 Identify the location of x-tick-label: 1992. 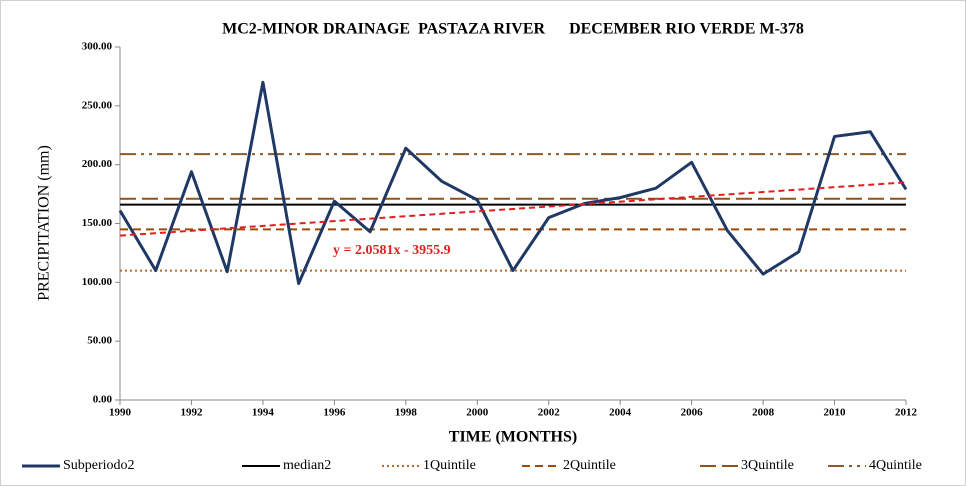
(191, 413).